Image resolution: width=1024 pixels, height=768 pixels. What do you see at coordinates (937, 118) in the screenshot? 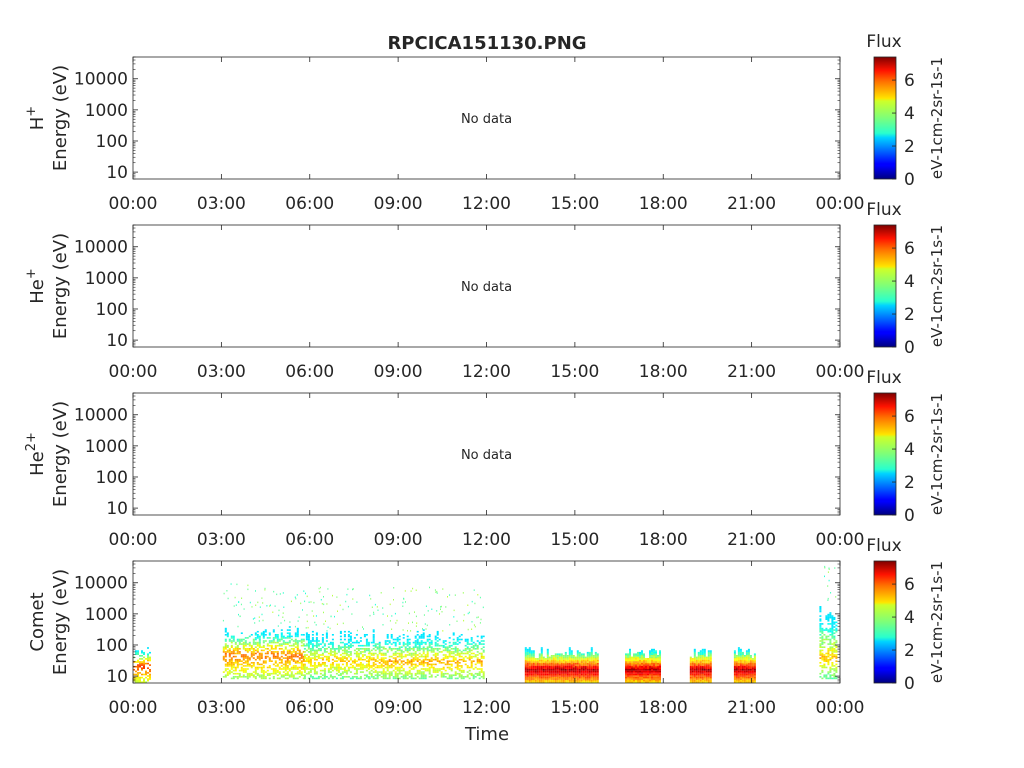
I see `colorbar-unit-label: eV-1cm-2sr-1s-1` at bounding box center [937, 118].